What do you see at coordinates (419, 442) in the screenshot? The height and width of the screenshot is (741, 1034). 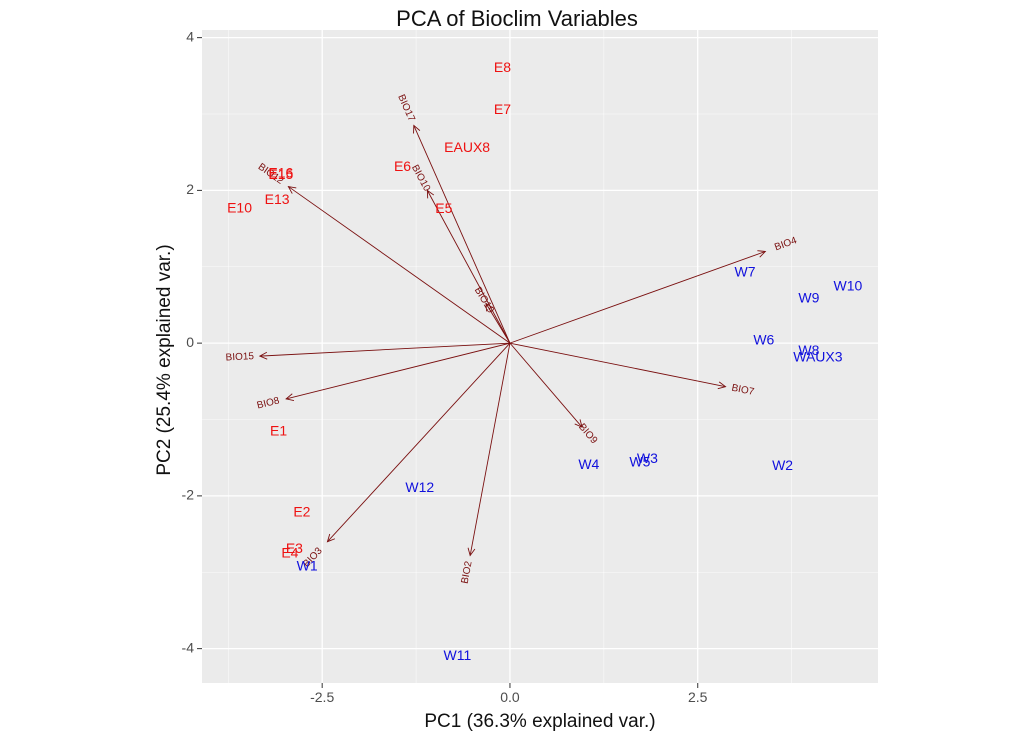 I see `loading-arrow-bio3` at bounding box center [419, 442].